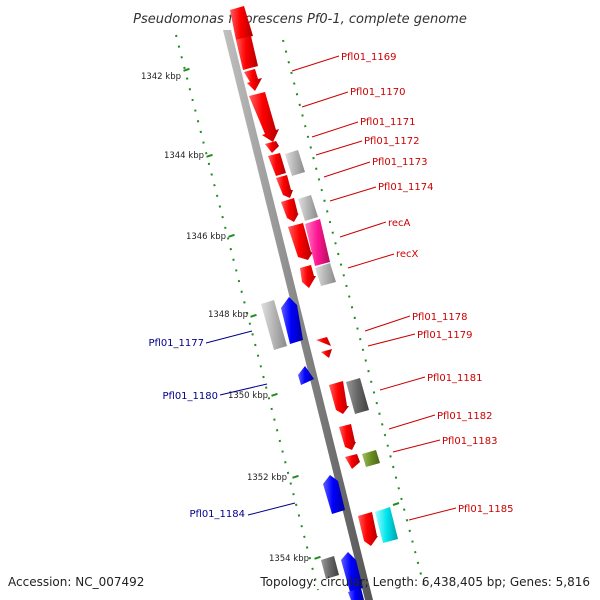  What do you see at coordinates (190, 396) in the screenshot?
I see `gene-label-pfl01-1180: Pfl01_1180` at bounding box center [190, 396].